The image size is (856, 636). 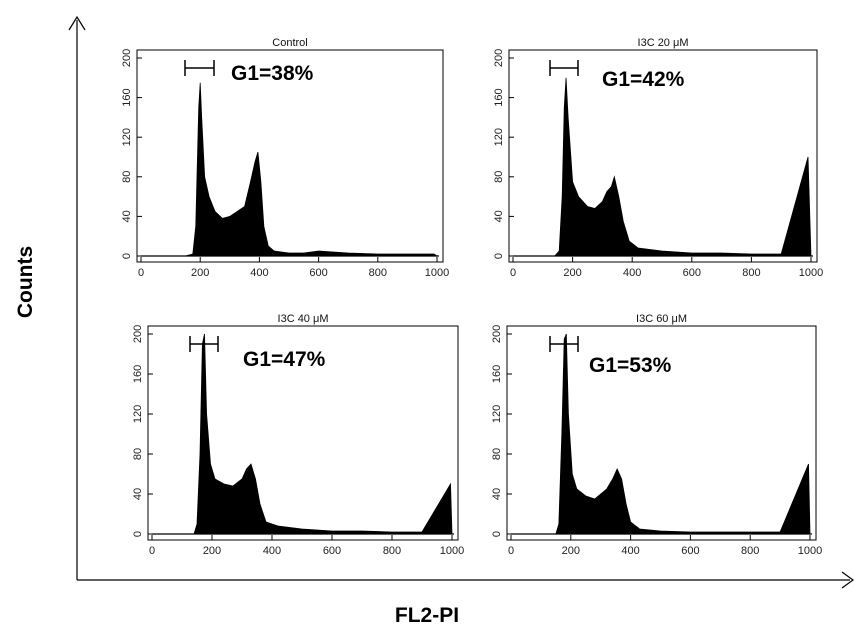 I want to click on panel-title: I3C 40 μM, so click(x=303, y=319).